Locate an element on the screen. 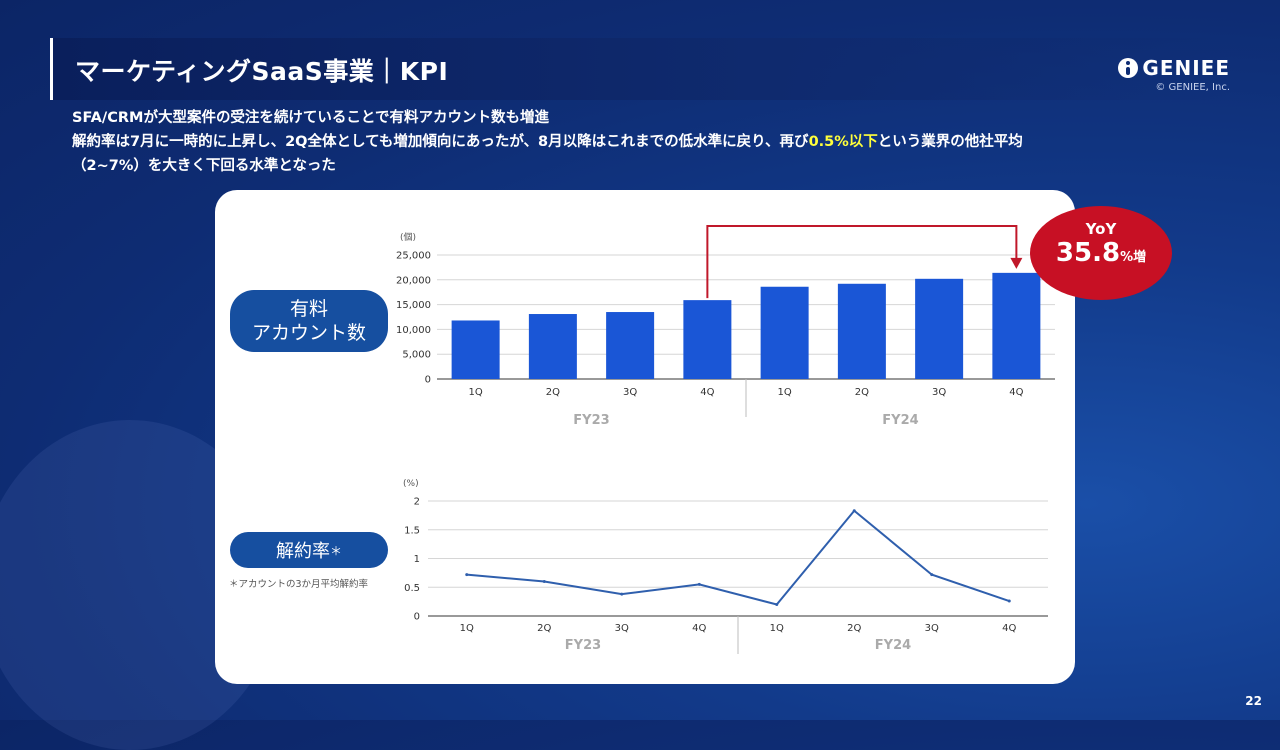 The width and height of the screenshot is (1280, 750). page-number: 22 is located at coordinates (1253, 701).